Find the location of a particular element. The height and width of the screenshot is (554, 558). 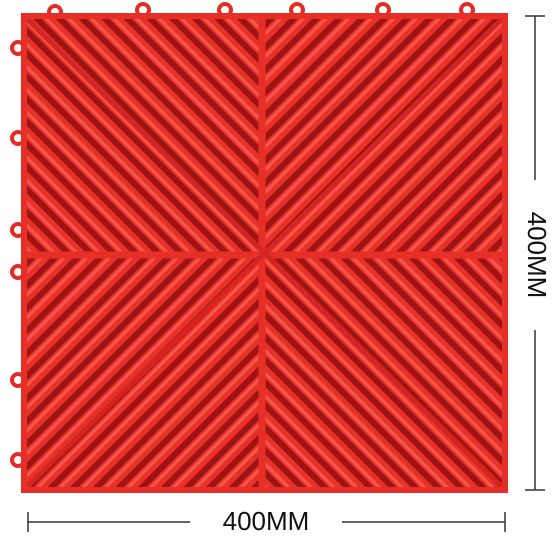

width-label: 400MM is located at coordinates (266, 521).